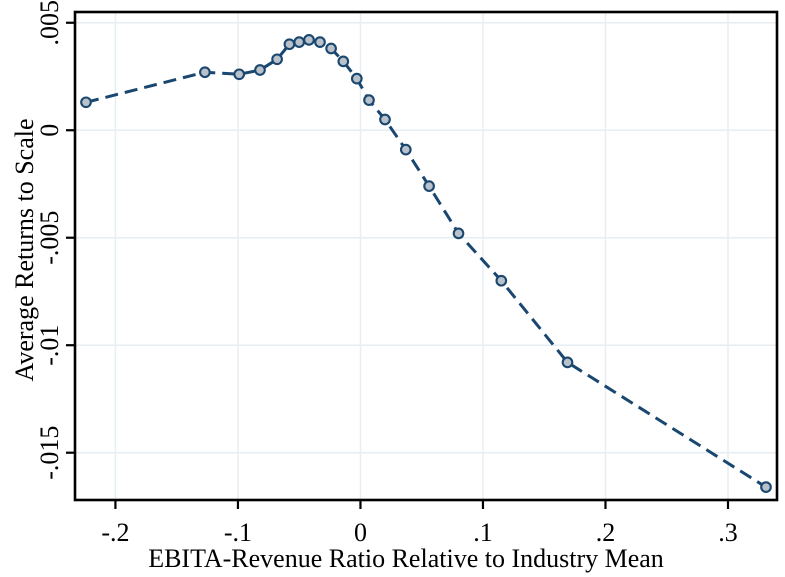  Describe the element at coordinates (49, 345) in the screenshot. I see `y-tick-label: -.01` at that location.